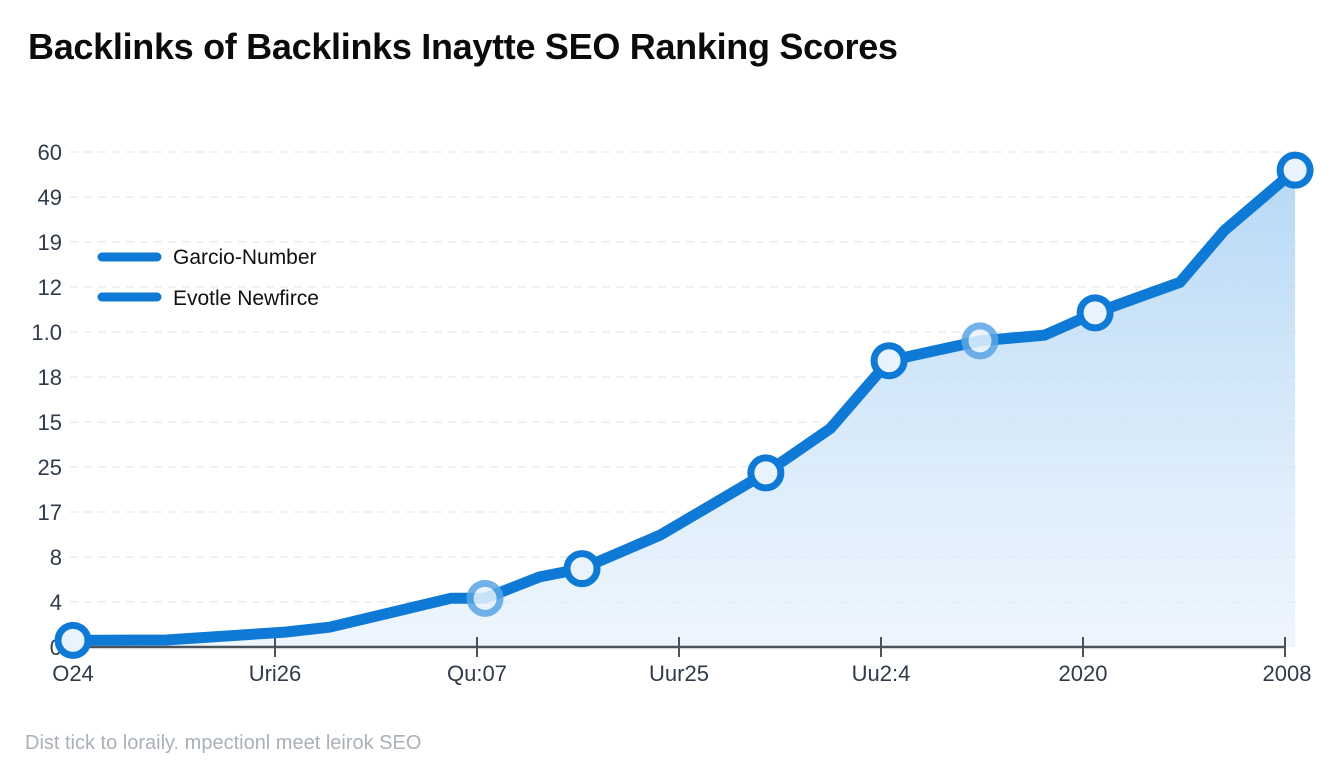 Image resolution: width=1344 pixels, height=768 pixels. I want to click on x-tick-label: Uur25, so click(679, 673).